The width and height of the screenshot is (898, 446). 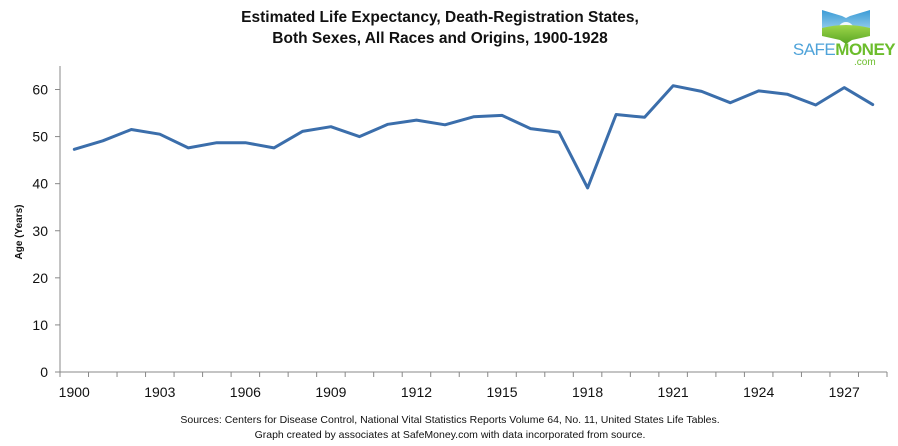 I want to click on logo-text: SAFEMONEY .com, so click(x=844, y=54).